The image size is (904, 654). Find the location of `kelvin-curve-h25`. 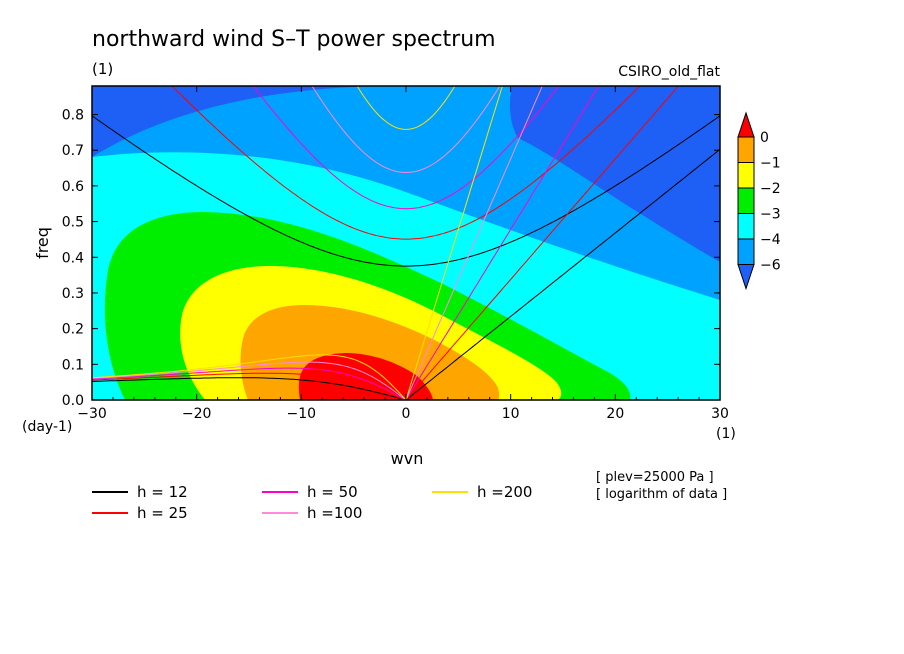

kelvin-curve-h25 is located at coordinates (542, 243).